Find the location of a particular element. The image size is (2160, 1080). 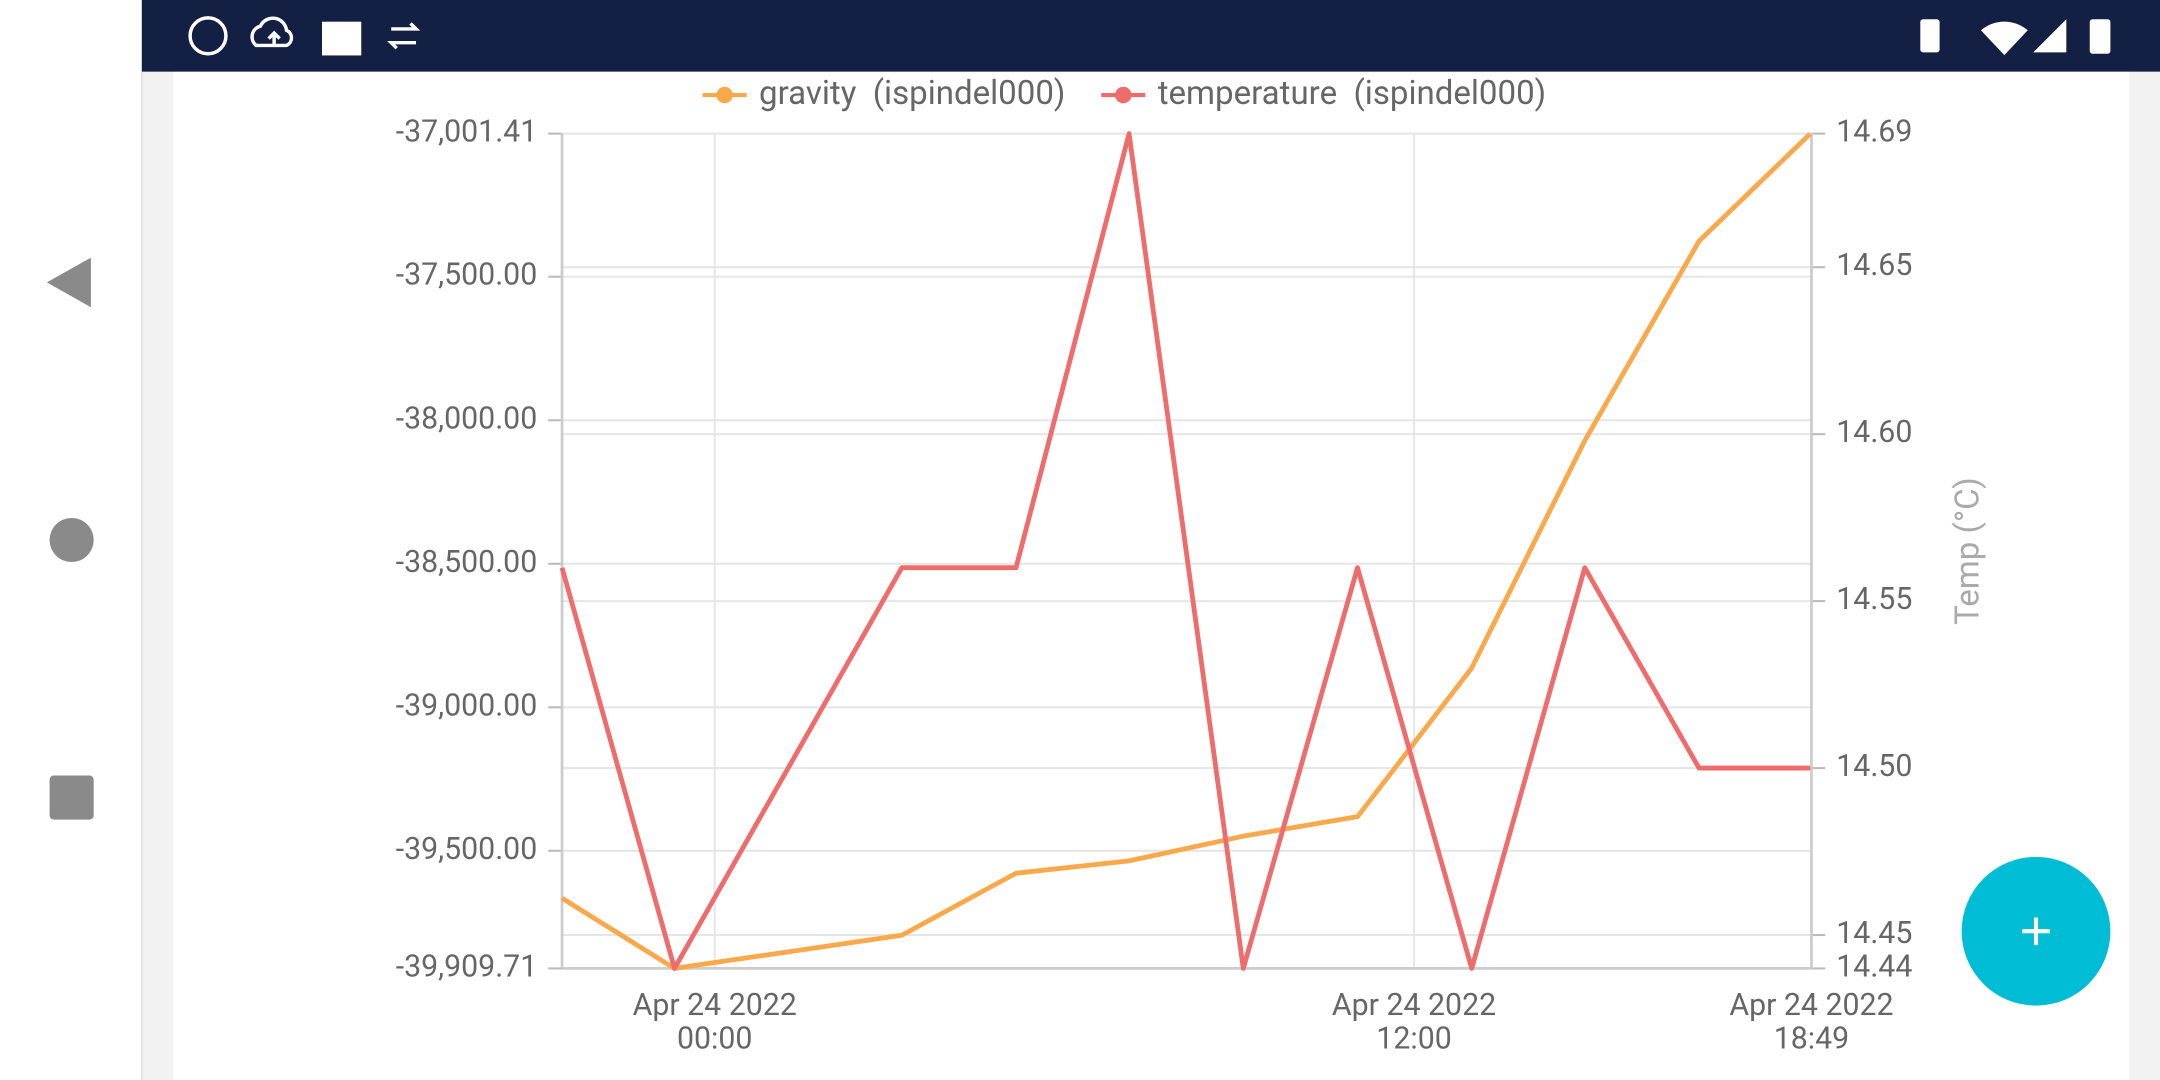

y2-tick-label: 14.60 is located at coordinates (1874, 432).